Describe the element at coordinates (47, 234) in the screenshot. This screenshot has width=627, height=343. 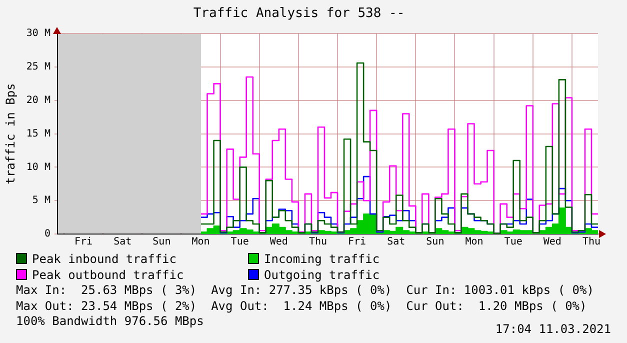
I see `y-tick-label: 0` at that location.